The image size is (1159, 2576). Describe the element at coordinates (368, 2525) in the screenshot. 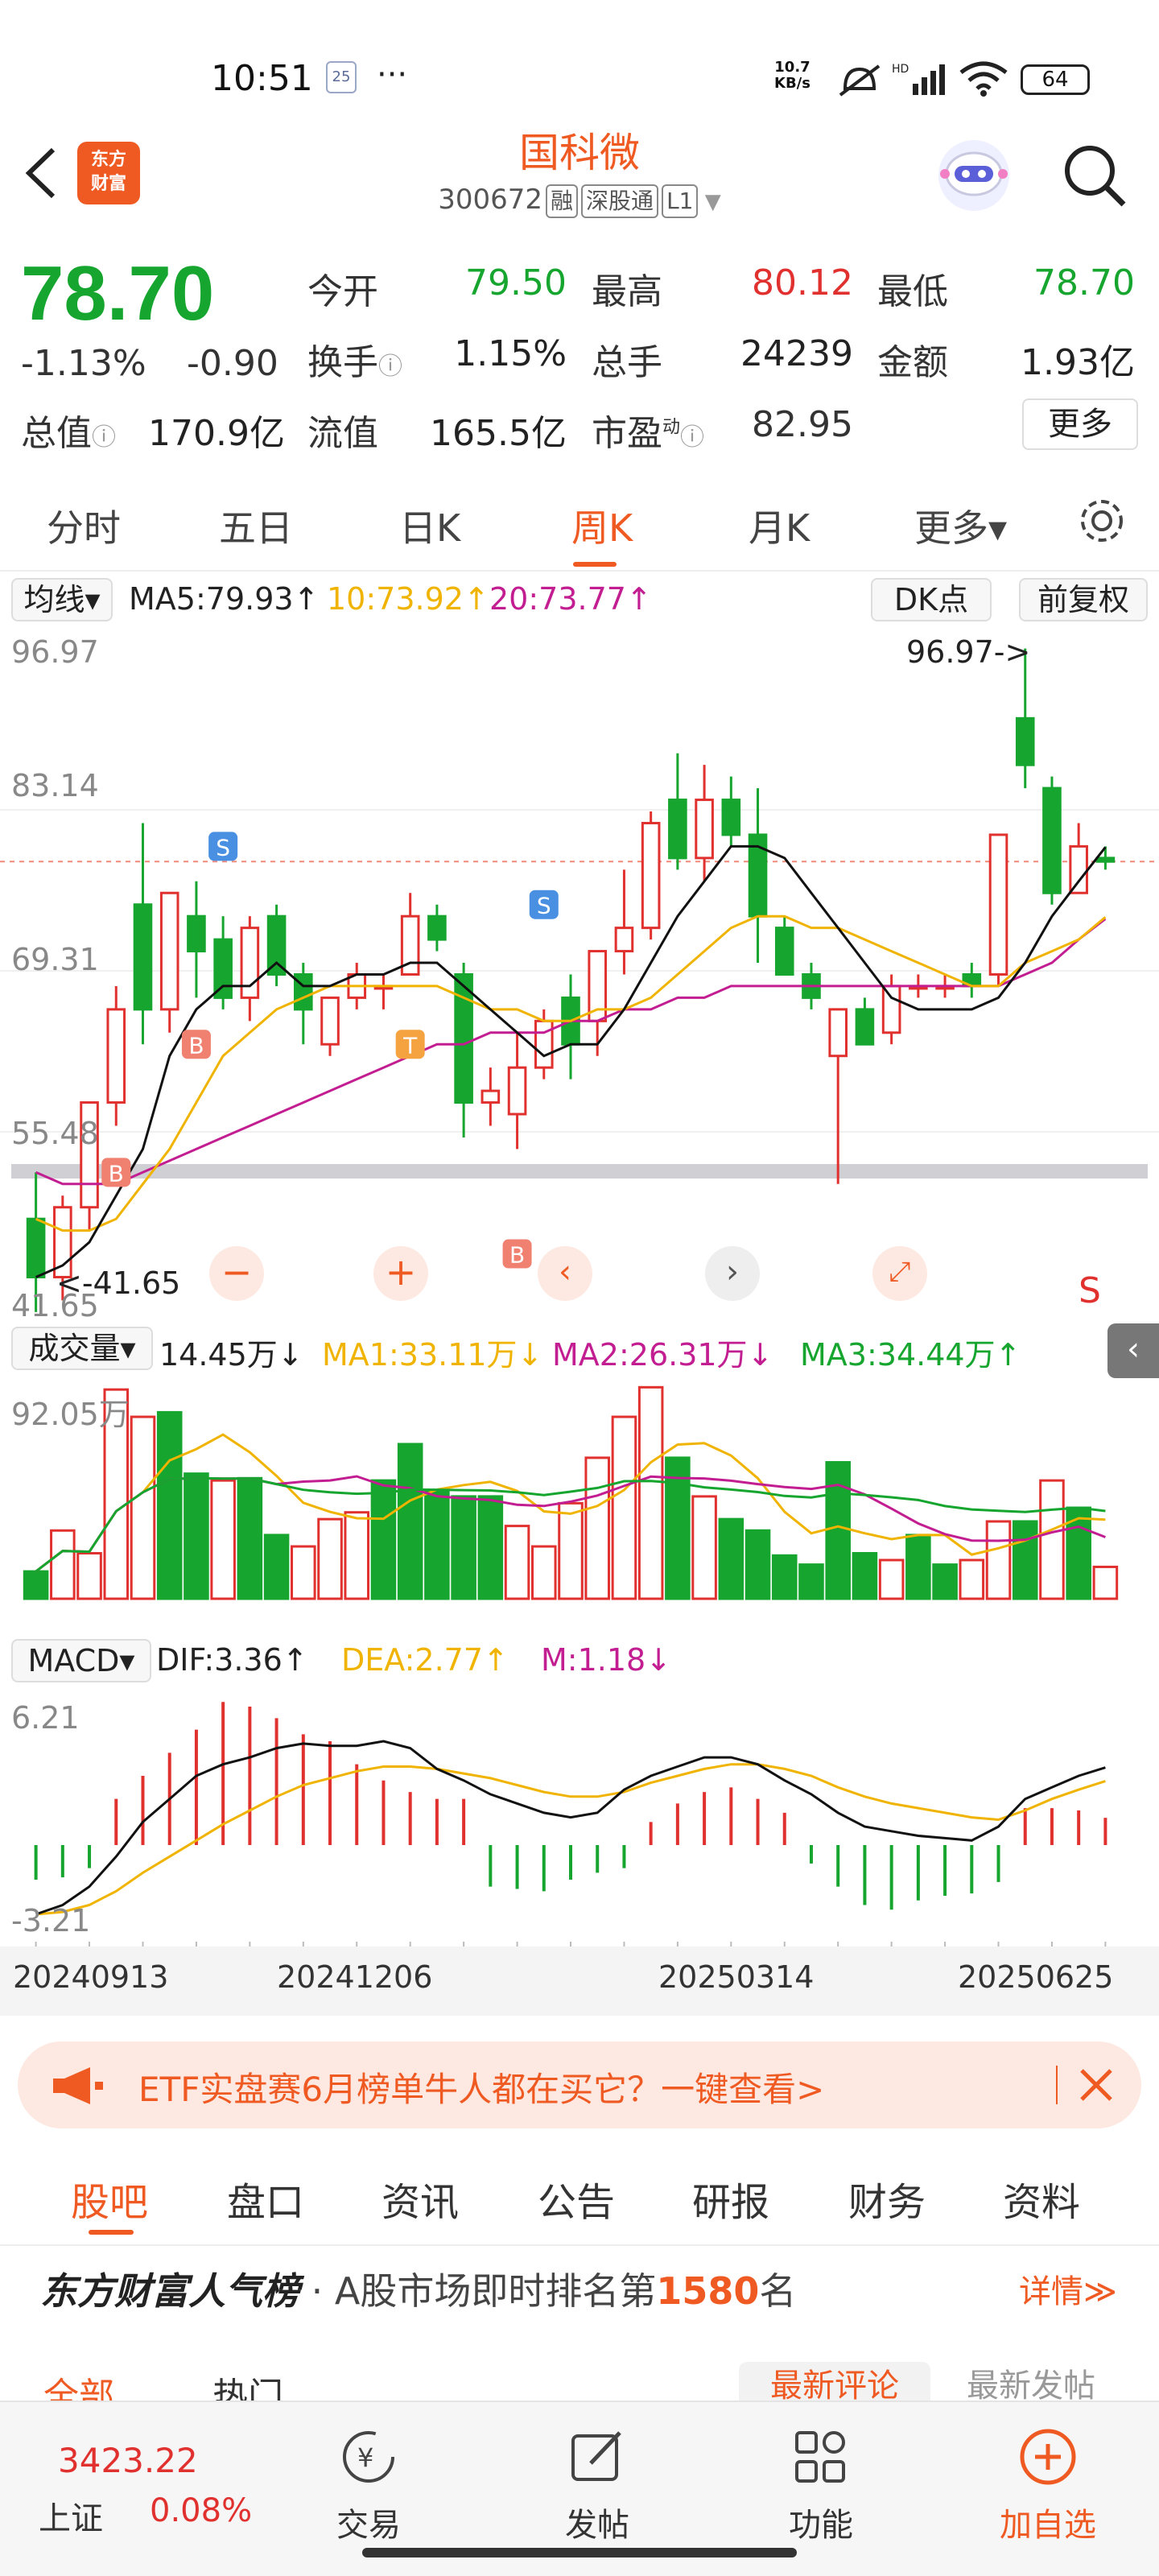

I see `trade-label: 交易` at that location.